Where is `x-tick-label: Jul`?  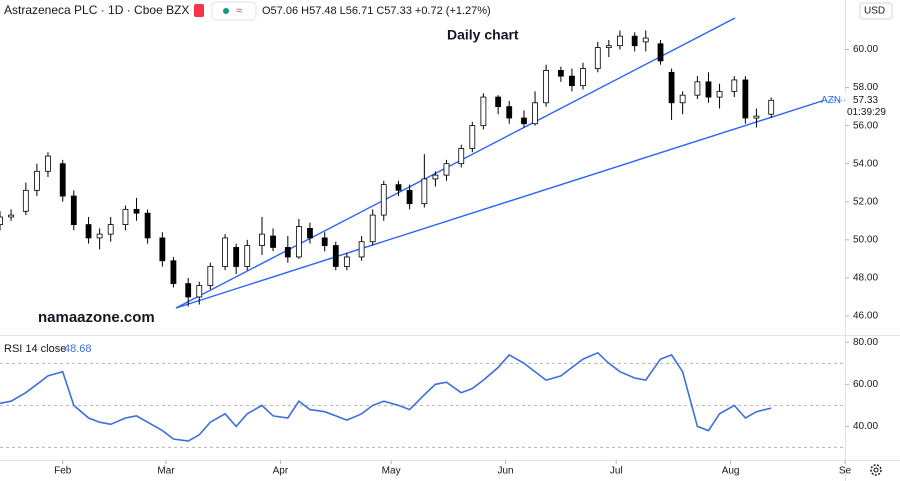
x-tick-label: Jul is located at coordinates (616, 471).